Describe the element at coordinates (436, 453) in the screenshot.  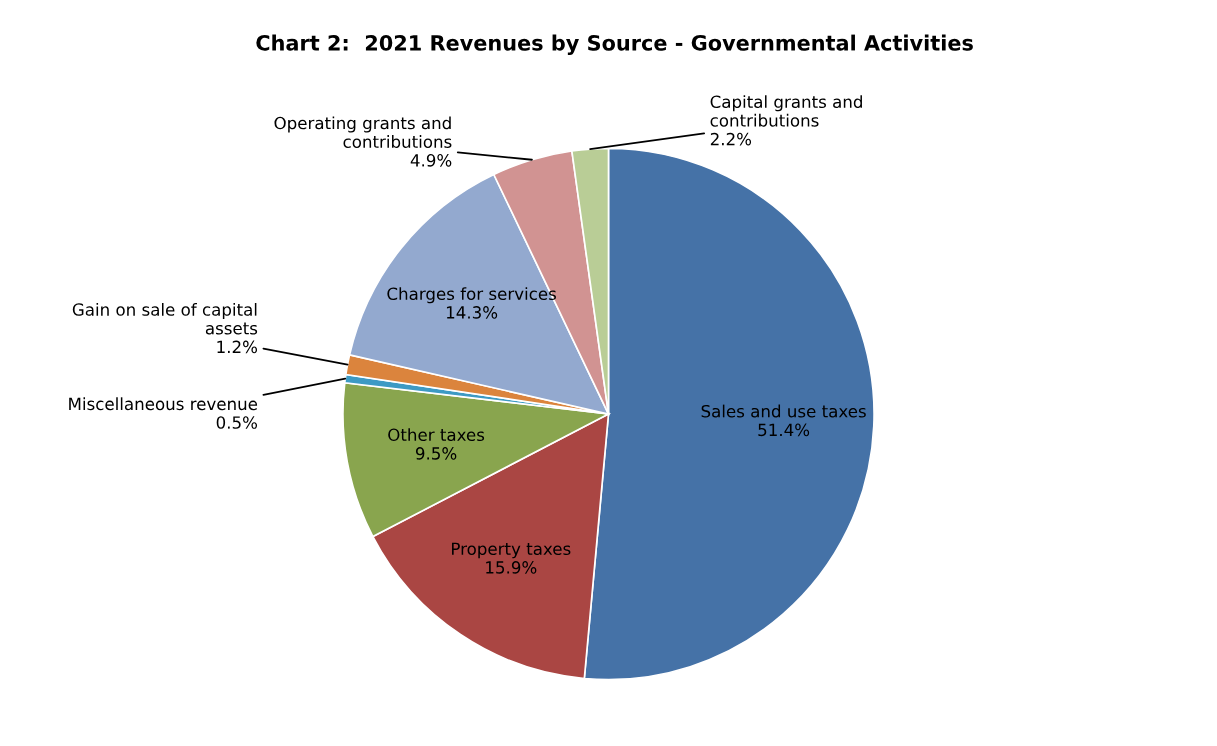
I see `data-label: 9.5%` at that location.